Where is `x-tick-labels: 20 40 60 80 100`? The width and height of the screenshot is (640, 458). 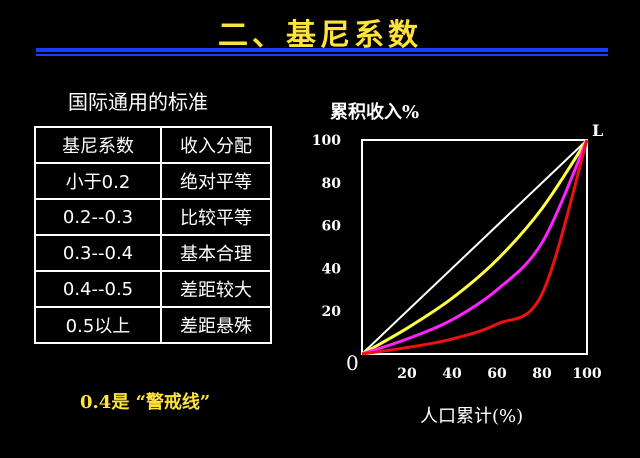 x-tick-labels: 20 40 60 80 100 is located at coordinates (499, 374).